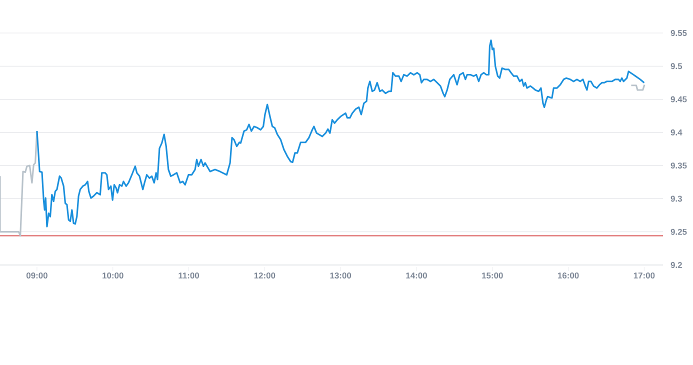 This screenshot has width=693, height=365. I want to click on y-tick-label: 9.45, so click(678, 99).